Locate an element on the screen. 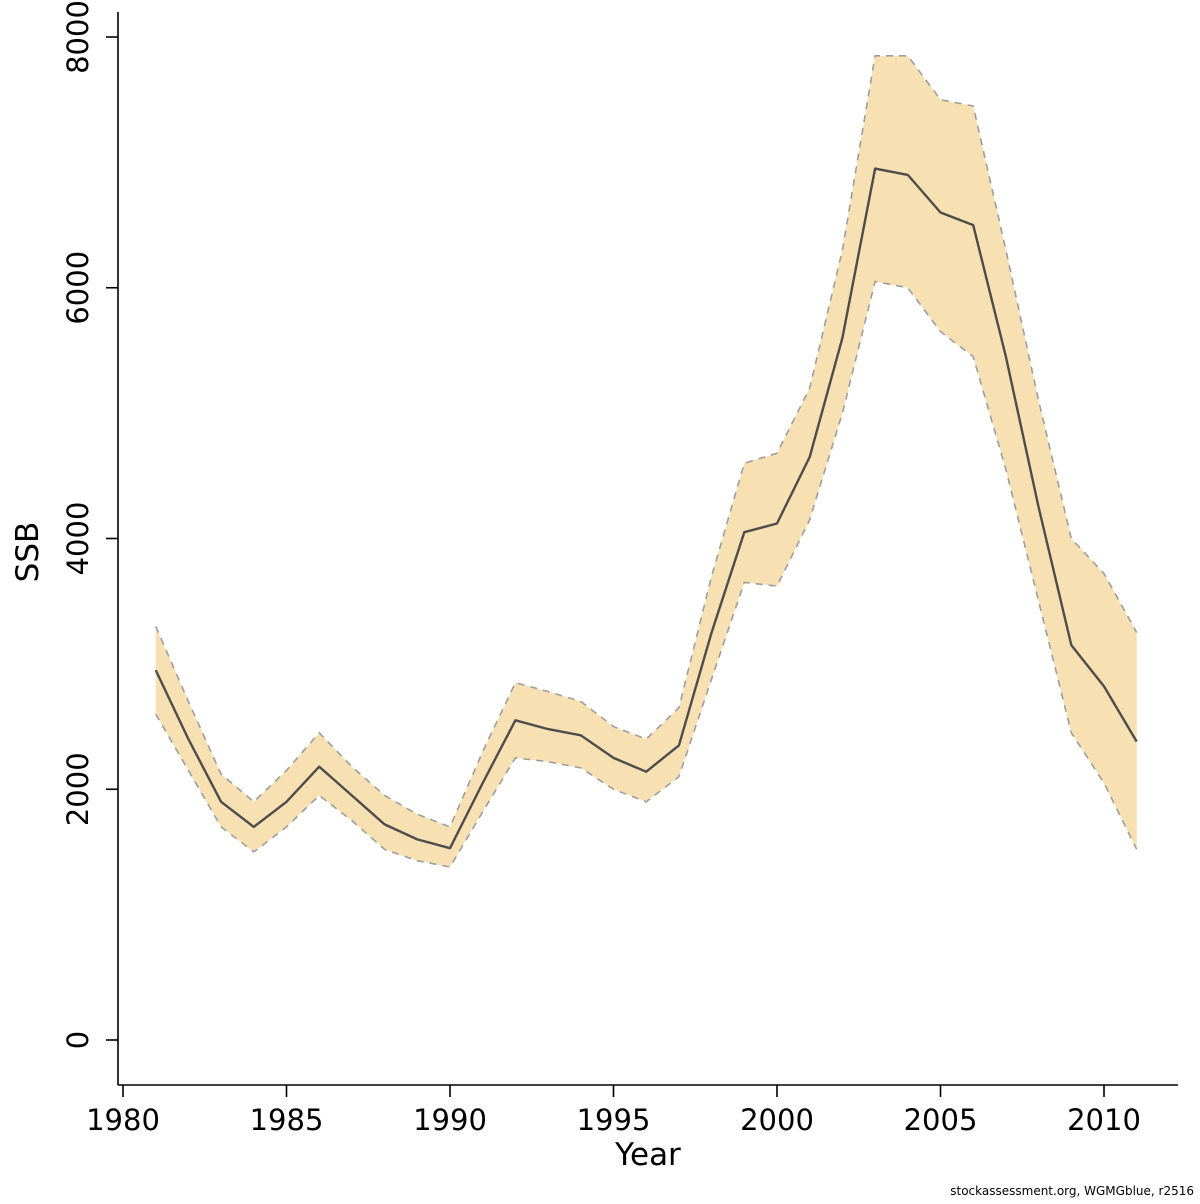  x-tick-label: 1980 is located at coordinates (123, 1120).